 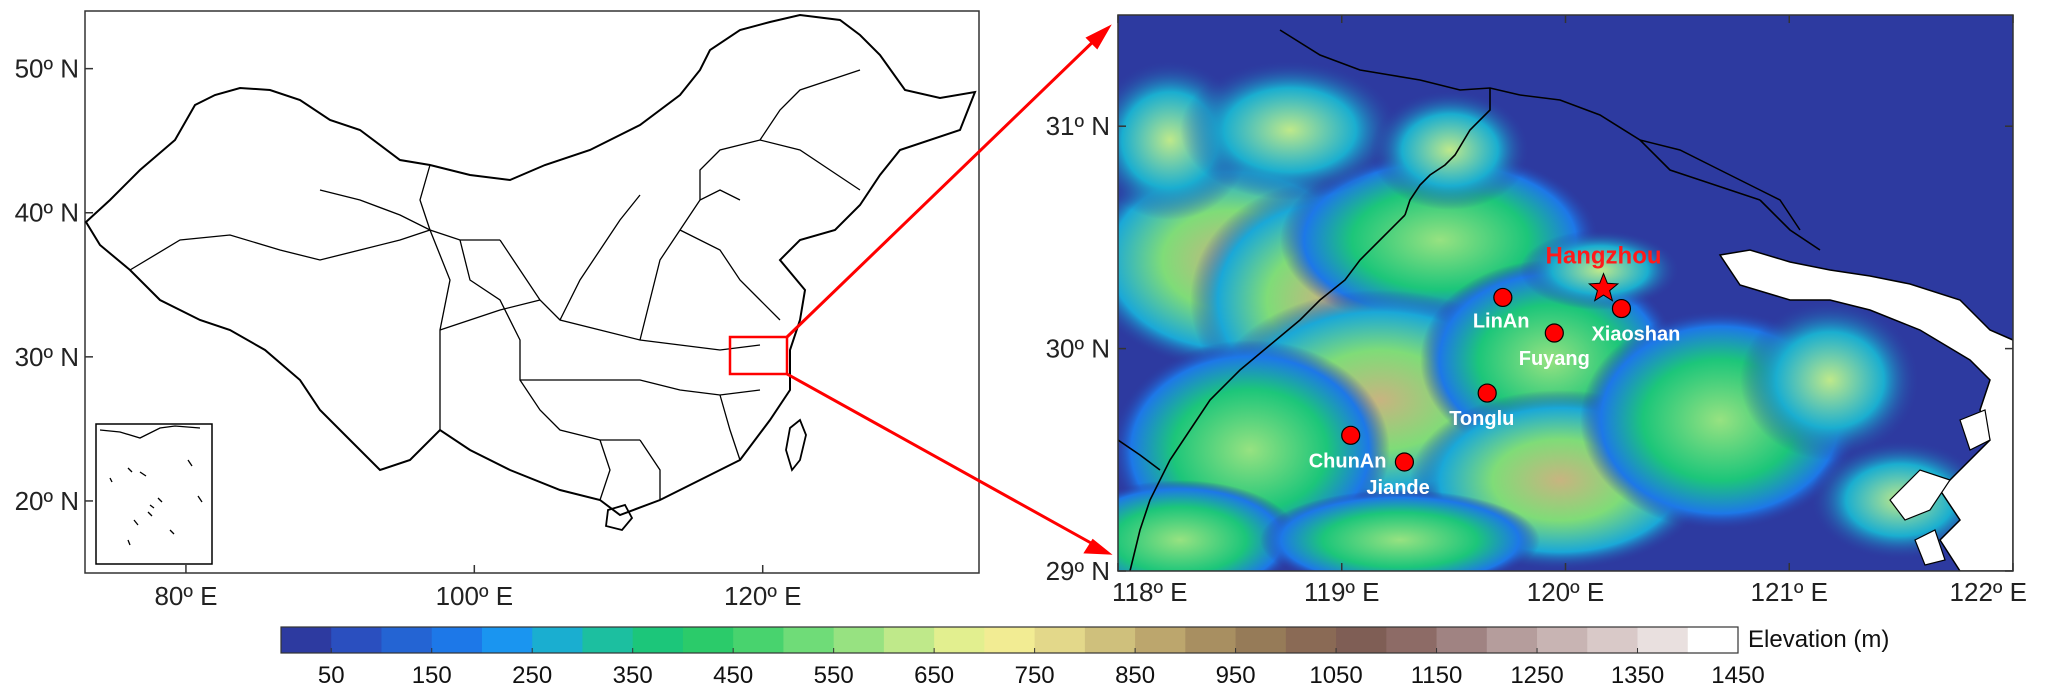 I want to click on right-lat-tick-label: 29º N, so click(x=1078, y=571).